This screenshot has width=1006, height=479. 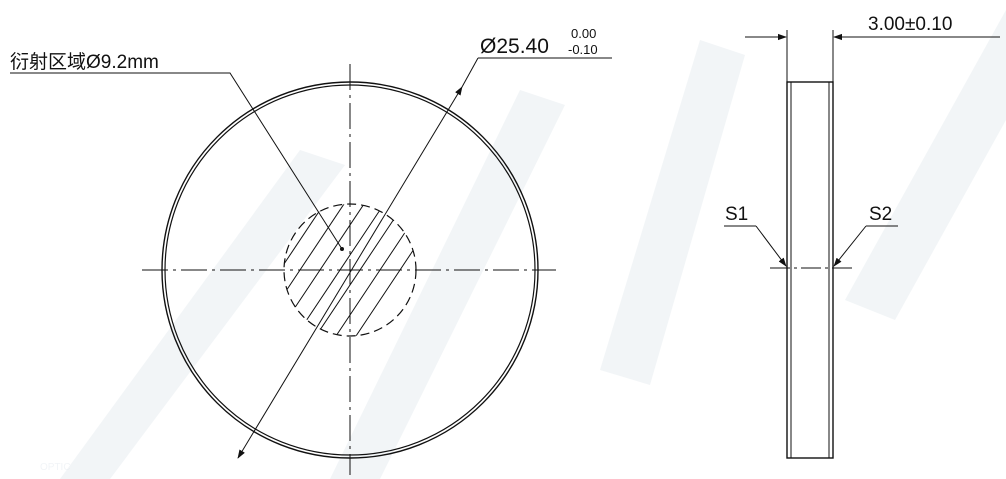 What do you see at coordinates (850, 246) in the screenshot?
I see `s2-leader` at bounding box center [850, 246].